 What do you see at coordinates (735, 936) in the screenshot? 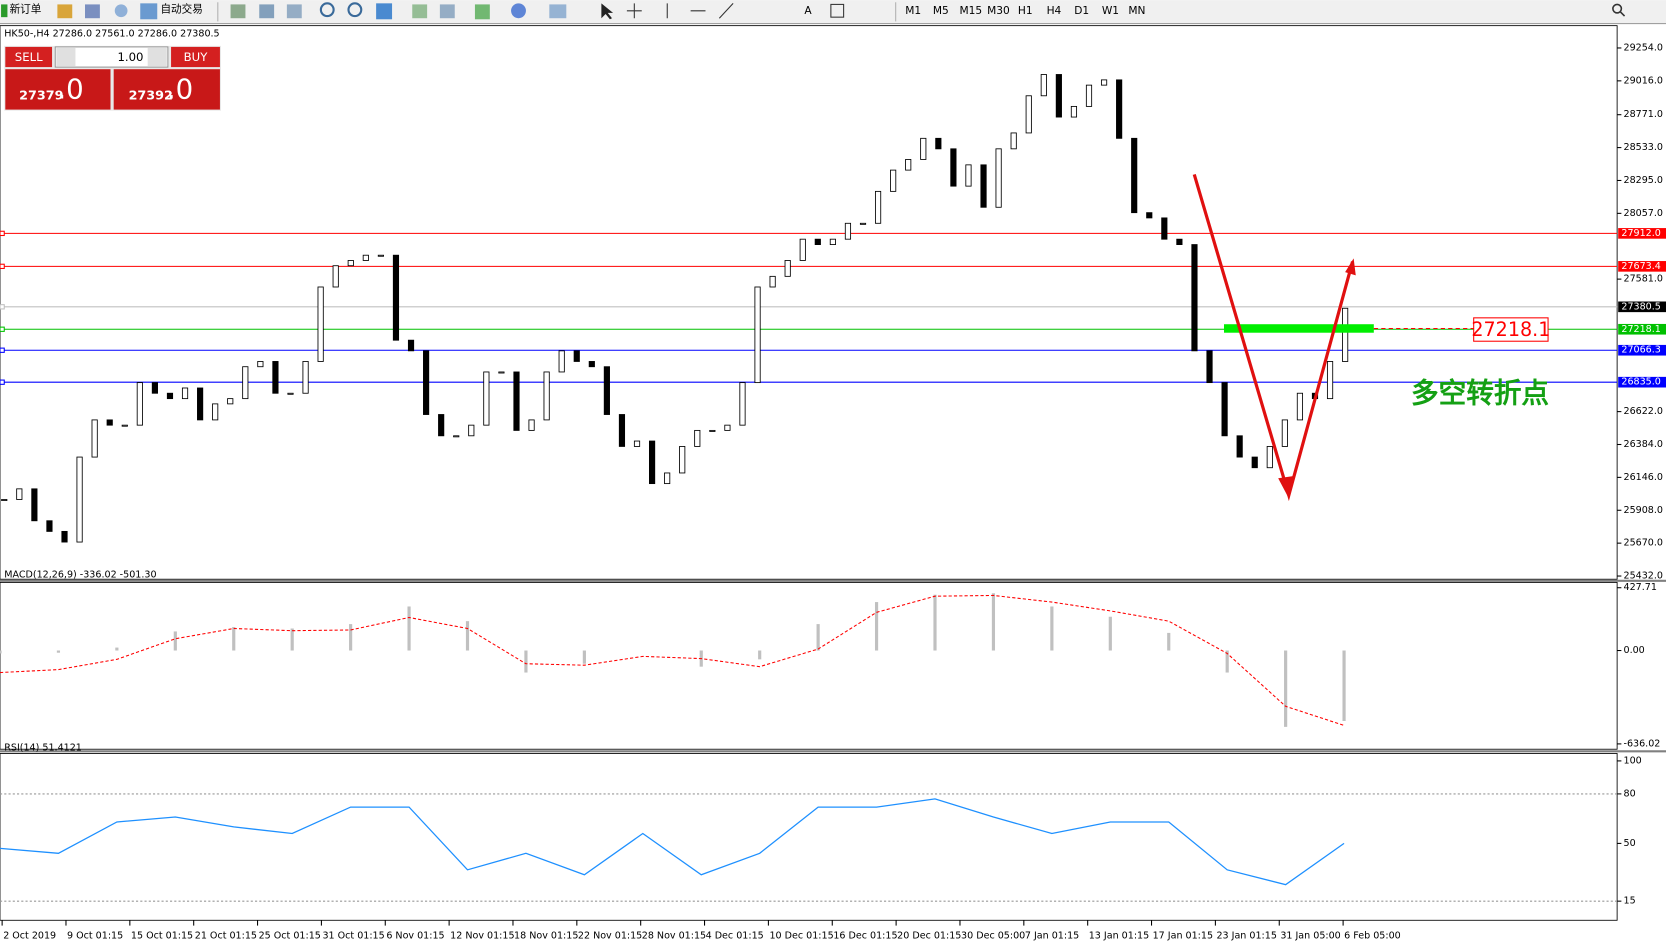
I see `time-label: 4 Dec 01:15` at bounding box center [735, 936].